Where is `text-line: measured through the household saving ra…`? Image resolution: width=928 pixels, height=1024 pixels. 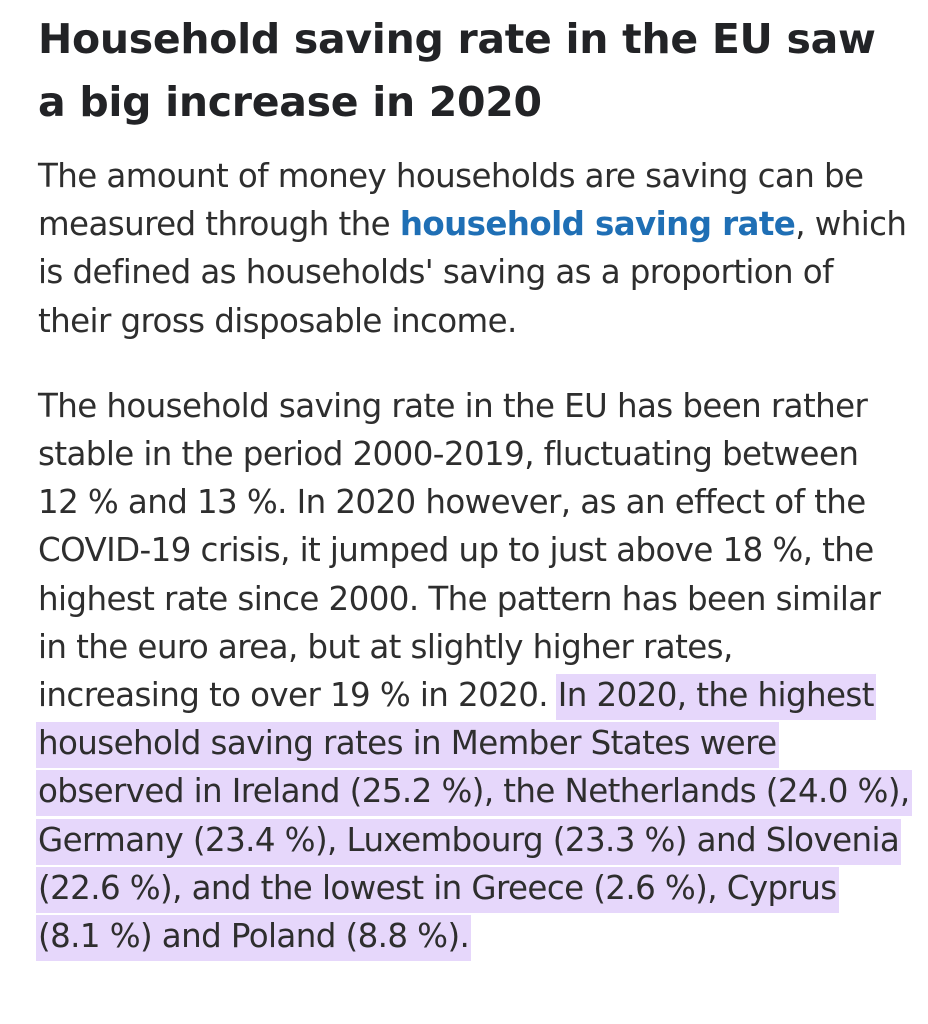
text-line: measured through the household saving ra… is located at coordinates (473, 224).